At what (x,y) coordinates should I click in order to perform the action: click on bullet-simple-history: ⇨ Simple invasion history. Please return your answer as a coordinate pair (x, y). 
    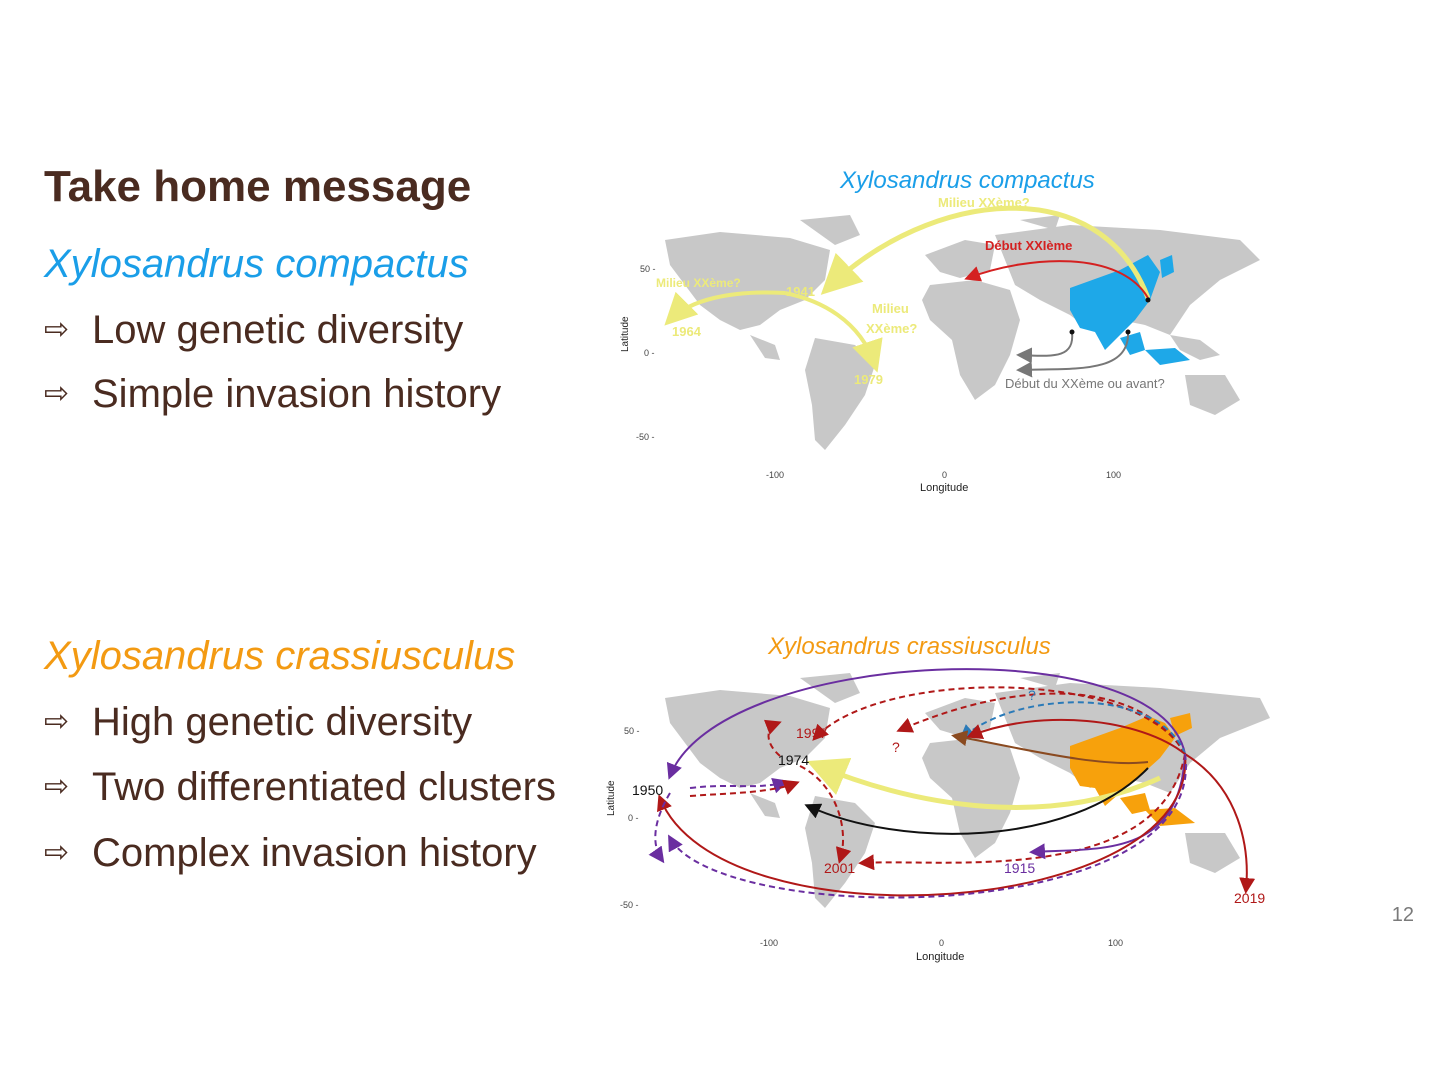
    Looking at the image, I should click on (272, 394).